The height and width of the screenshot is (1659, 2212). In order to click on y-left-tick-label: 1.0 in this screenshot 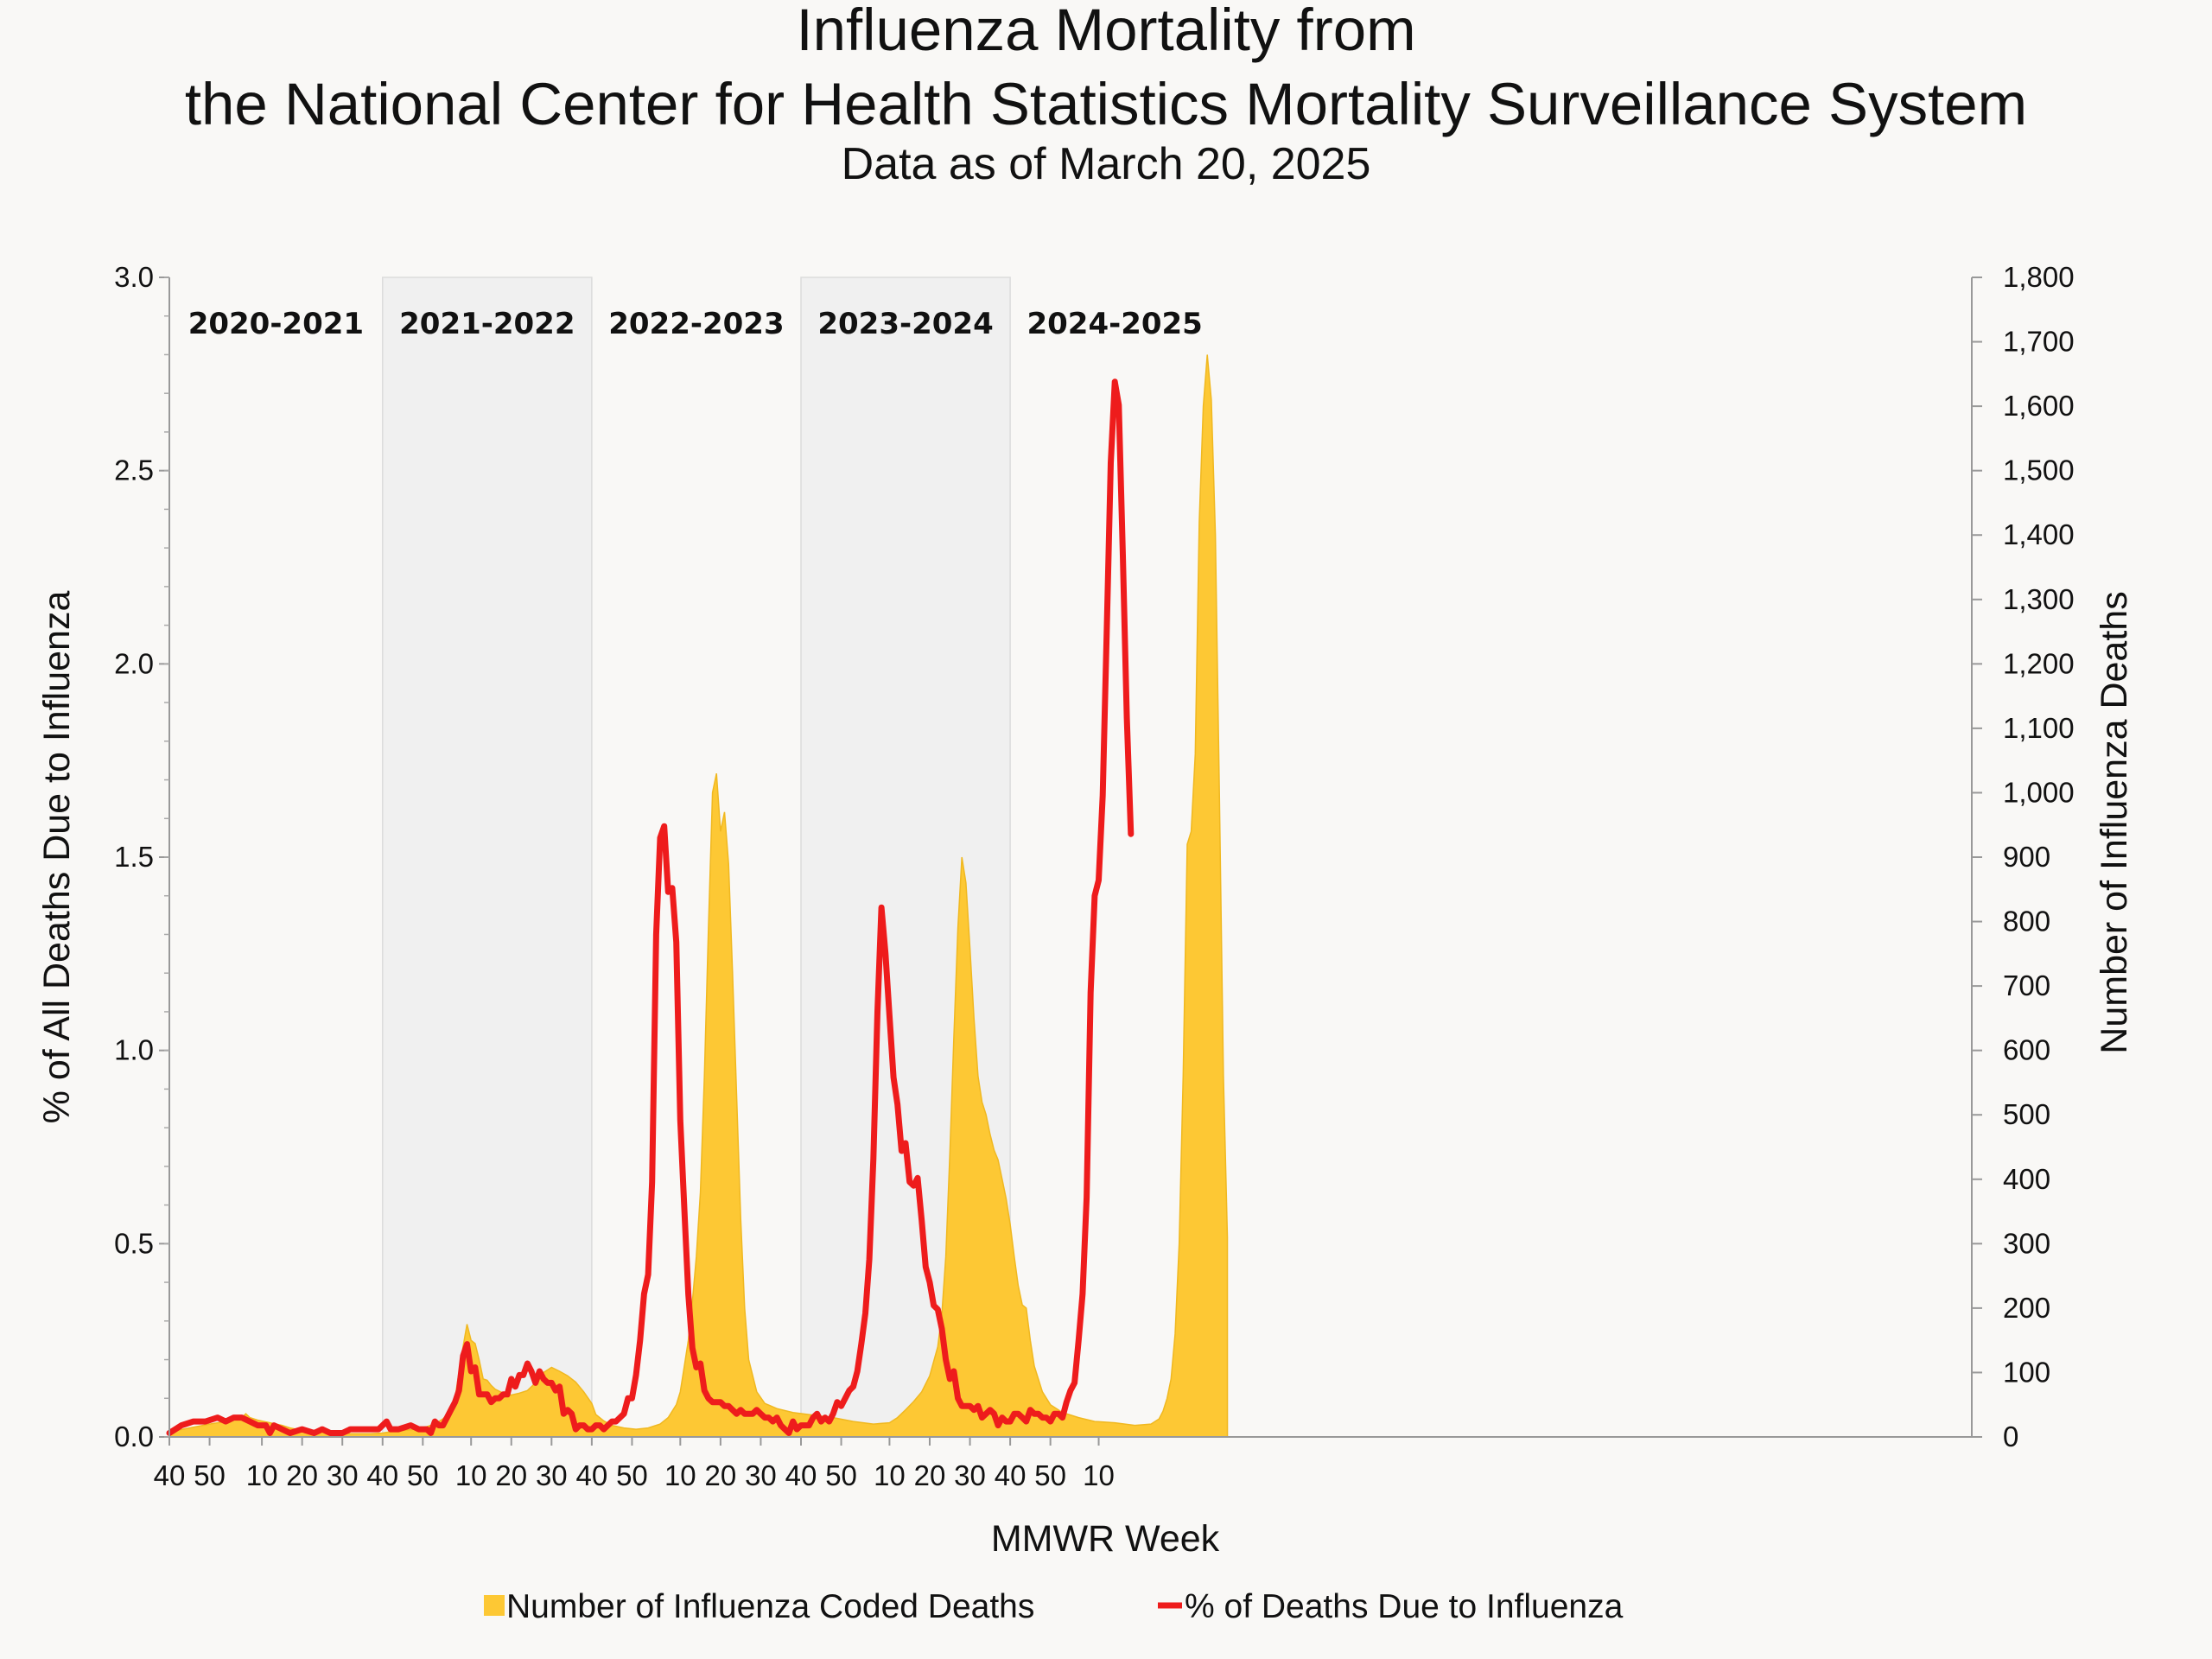, I will do `click(134, 1050)`.